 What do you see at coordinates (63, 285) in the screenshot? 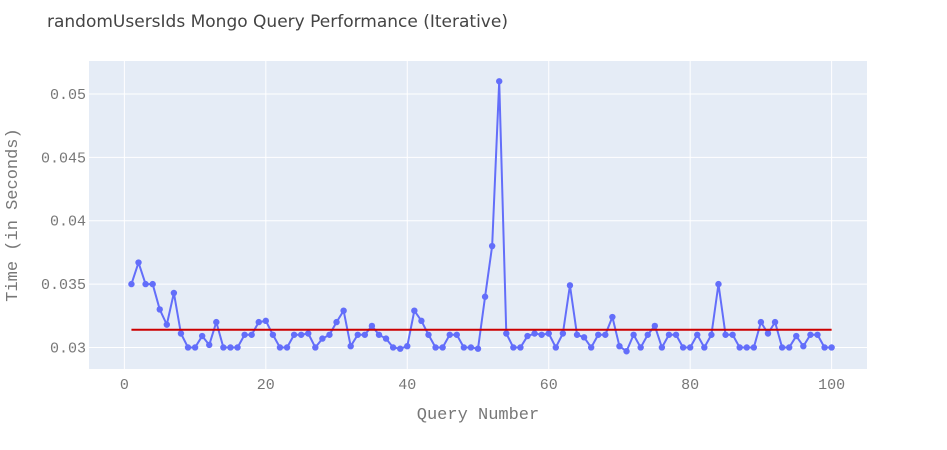
I see `y-tick-label: 0.035` at bounding box center [63, 285].